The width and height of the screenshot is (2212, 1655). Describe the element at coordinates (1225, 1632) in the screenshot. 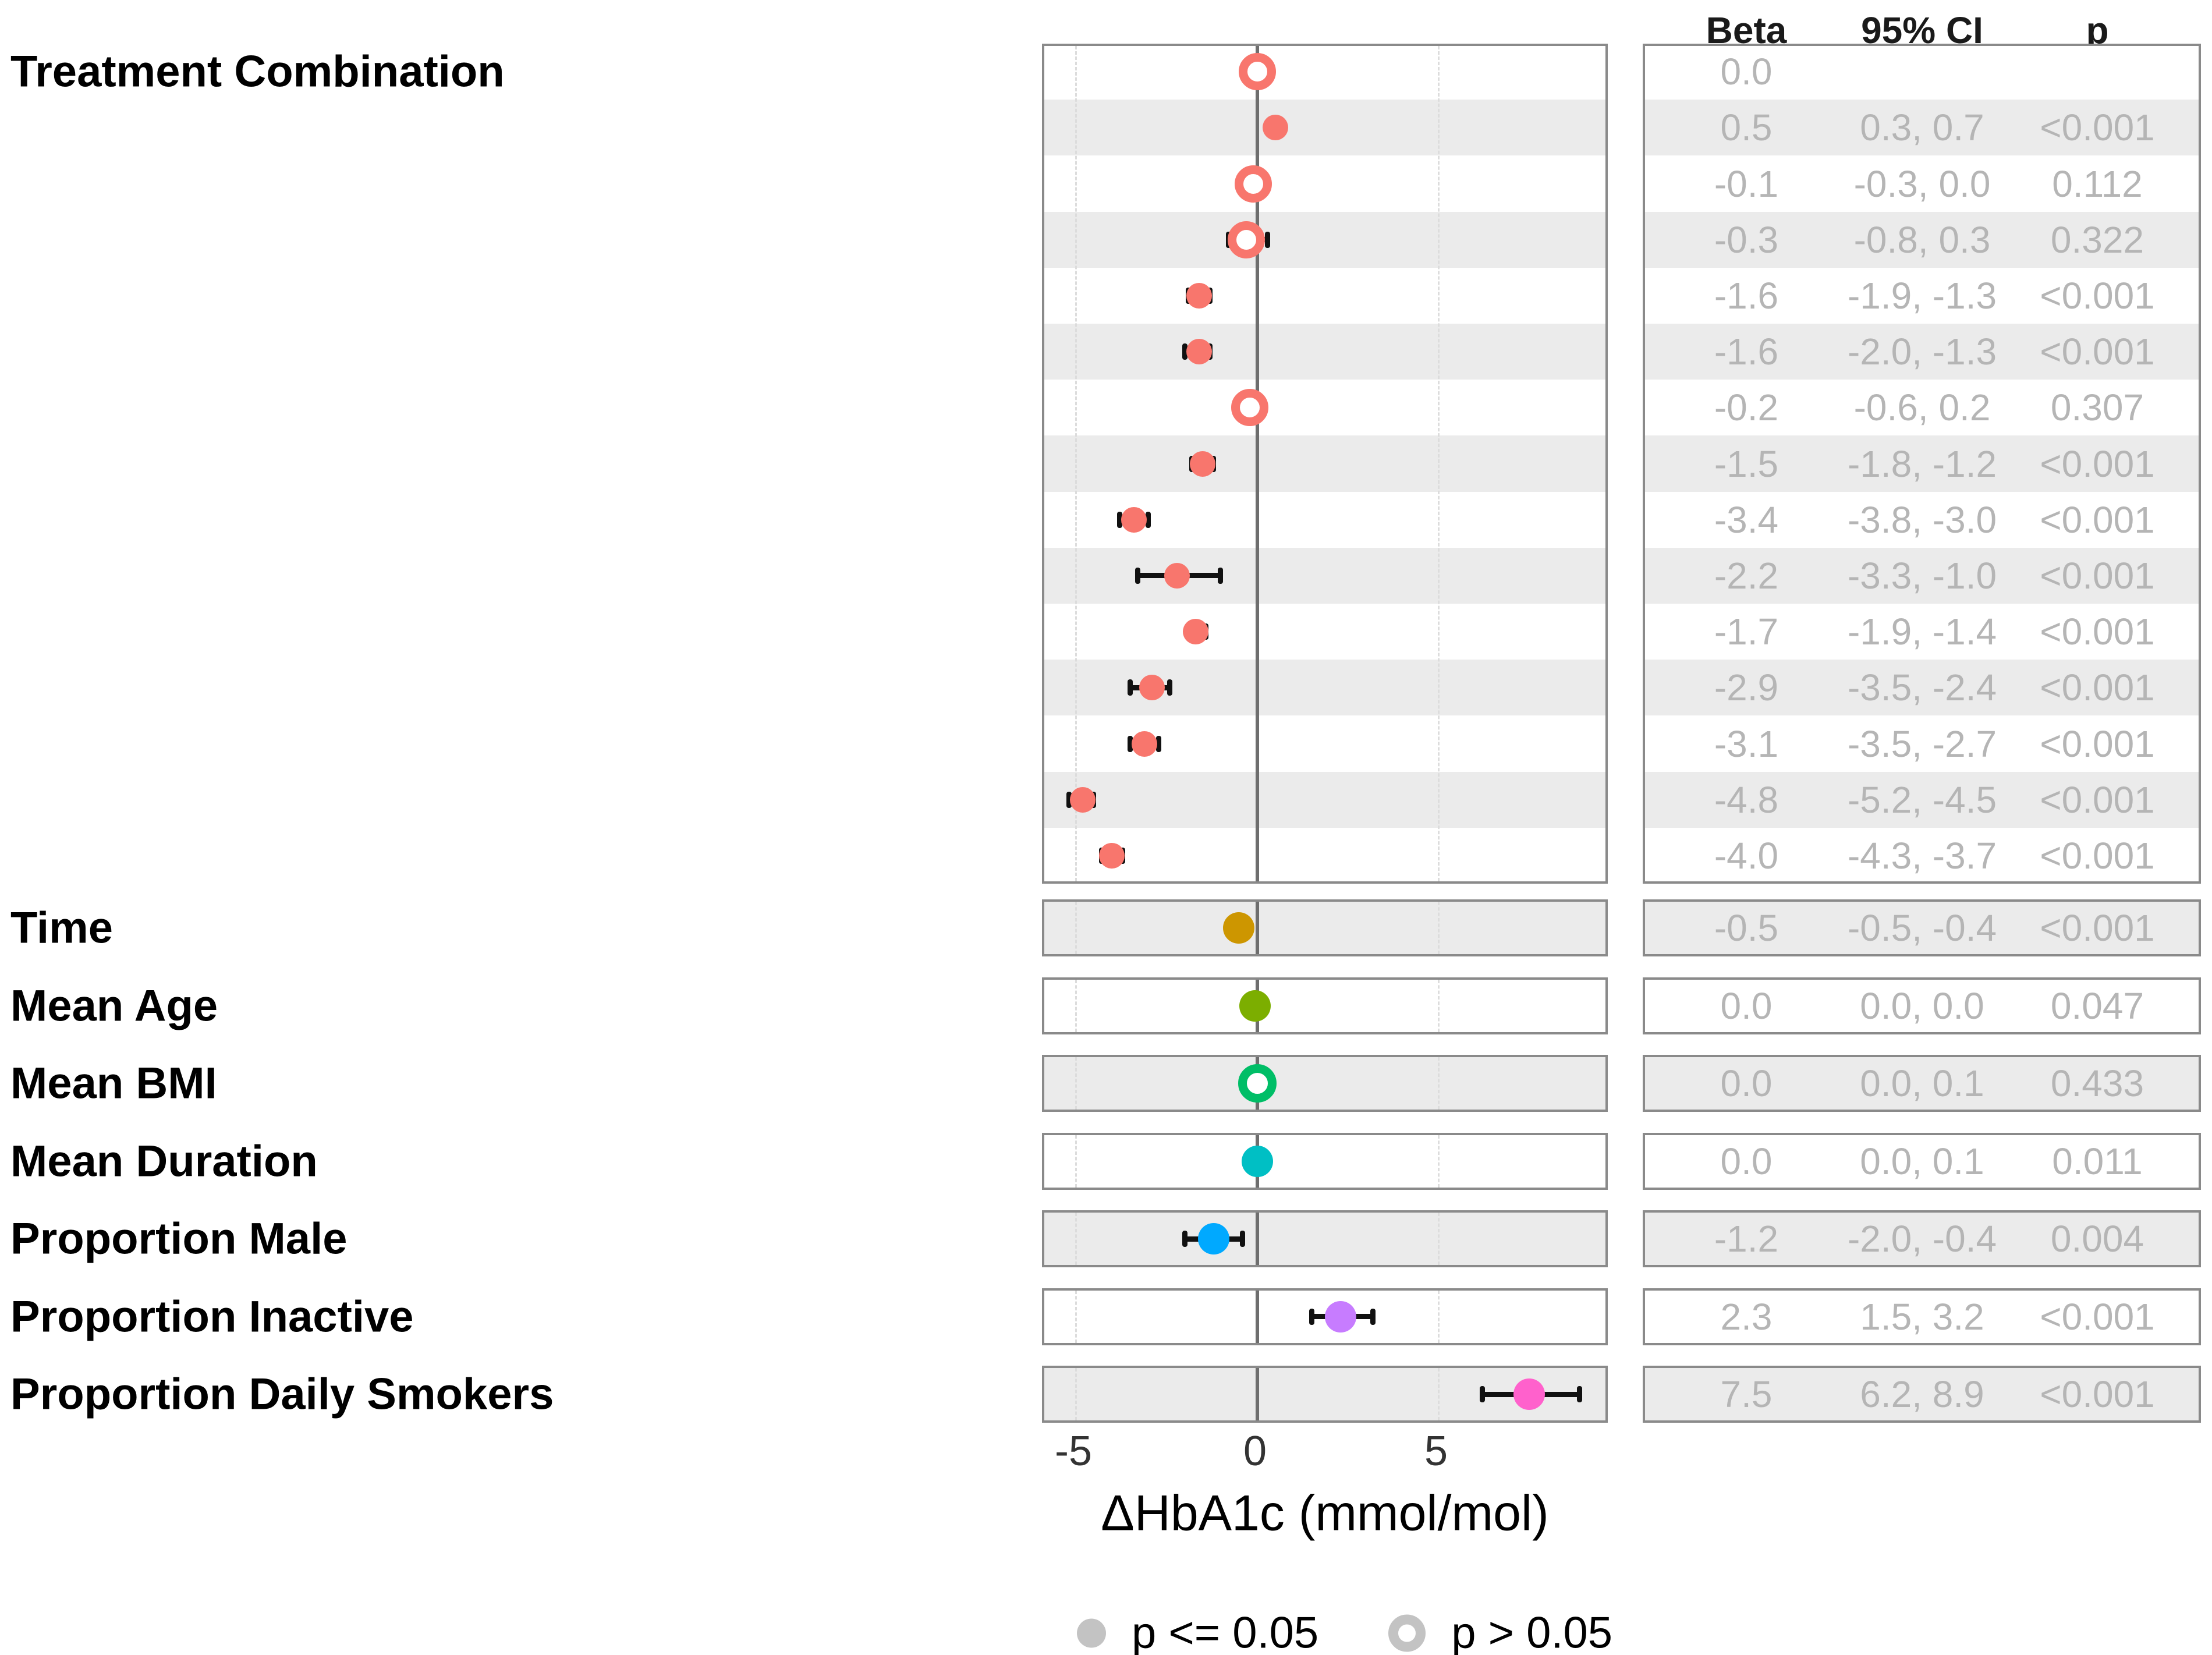

I see `legend-filled-label: p <= 0.05` at that location.